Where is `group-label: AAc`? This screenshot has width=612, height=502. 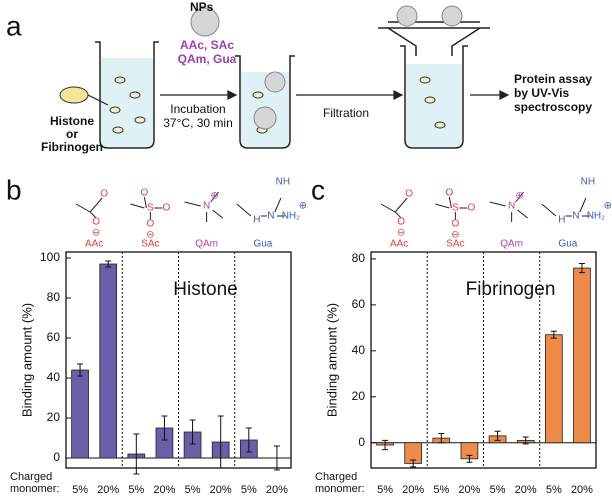 group-label: AAc is located at coordinates (399, 244).